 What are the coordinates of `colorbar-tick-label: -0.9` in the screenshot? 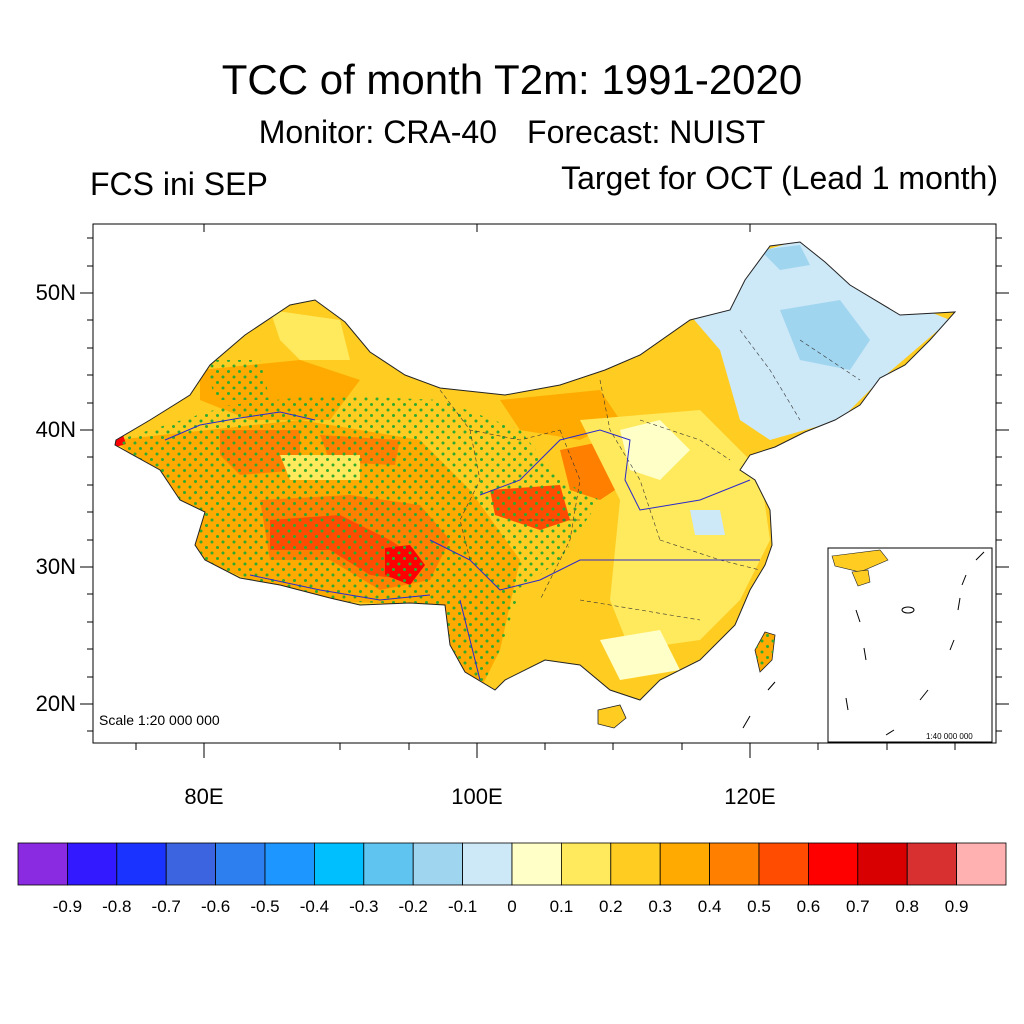 It's located at (67, 906).